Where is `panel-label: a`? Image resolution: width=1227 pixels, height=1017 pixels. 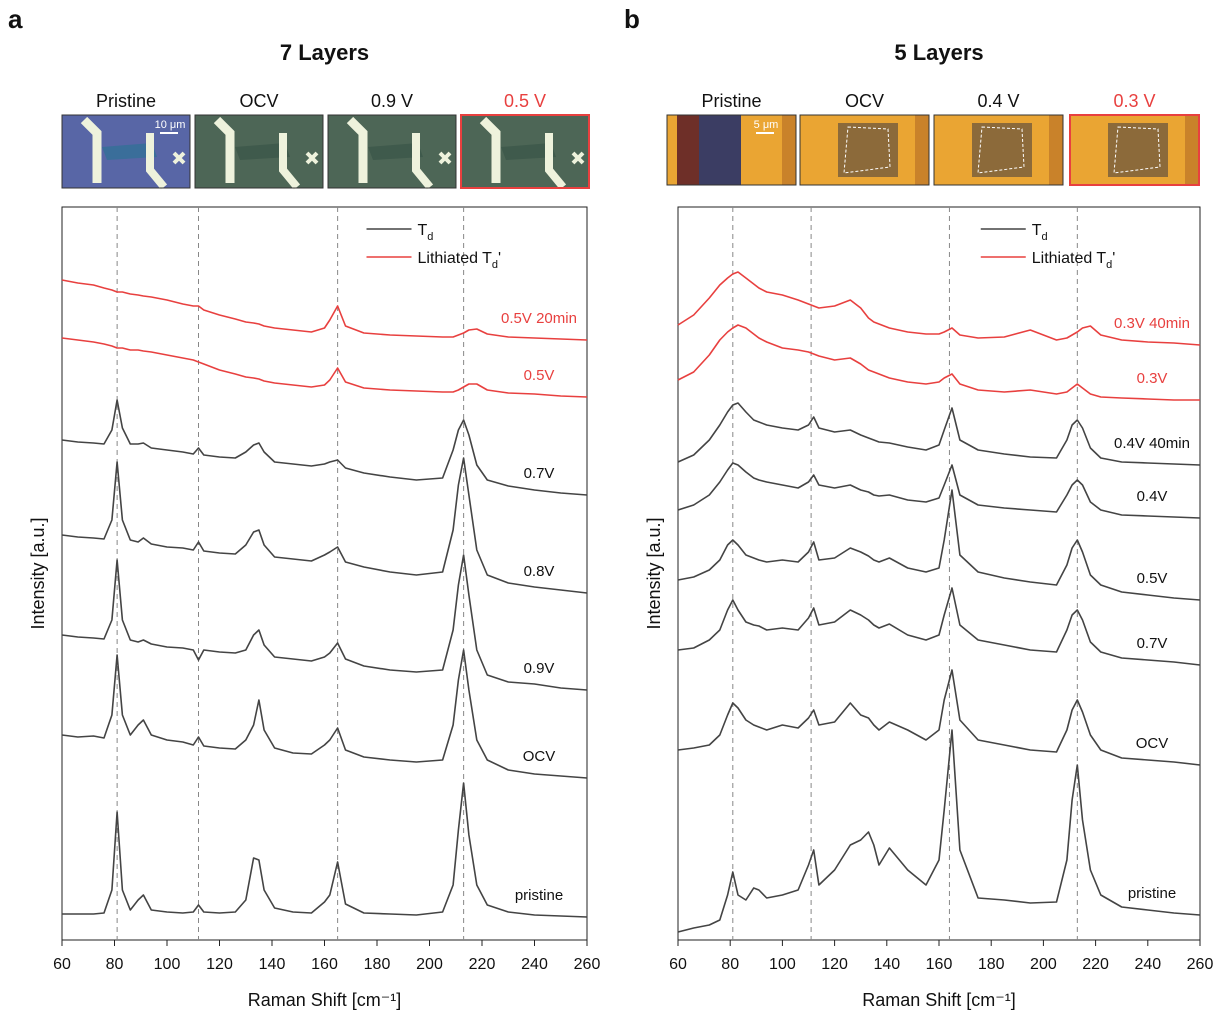 panel-label: a is located at coordinates (15, 19).